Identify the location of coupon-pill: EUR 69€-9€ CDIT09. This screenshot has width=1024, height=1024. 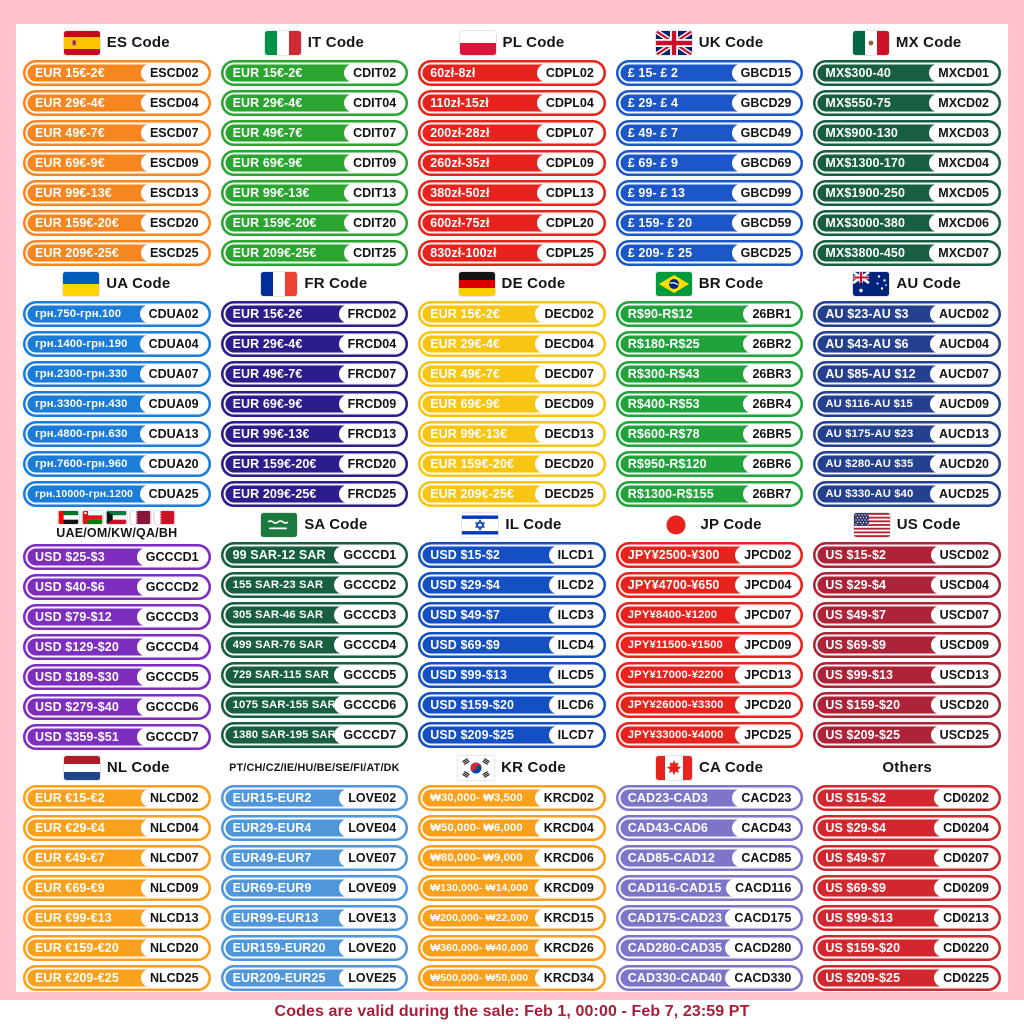
(314, 163).